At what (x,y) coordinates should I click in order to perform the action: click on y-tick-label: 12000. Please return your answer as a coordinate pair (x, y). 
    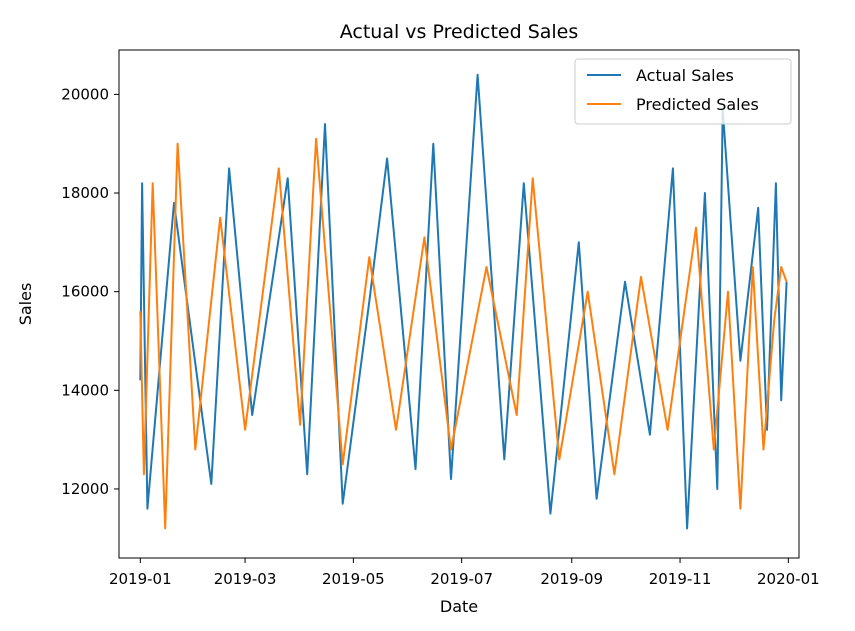
    Looking at the image, I should click on (85, 489).